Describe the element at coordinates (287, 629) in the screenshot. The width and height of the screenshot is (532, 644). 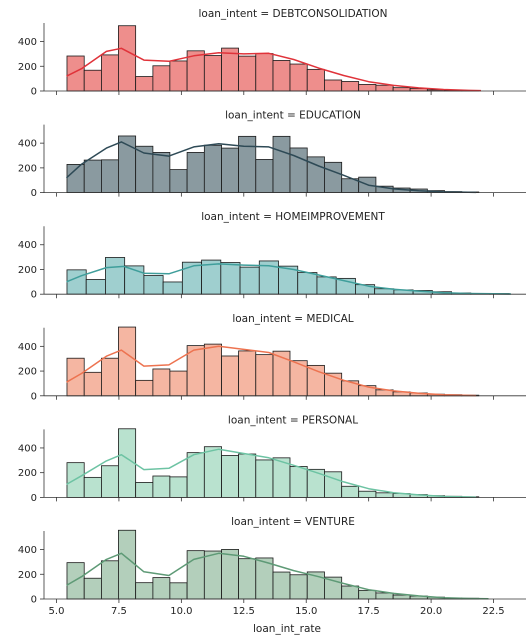
I see `x-axis-label: loan_int_rate` at that location.